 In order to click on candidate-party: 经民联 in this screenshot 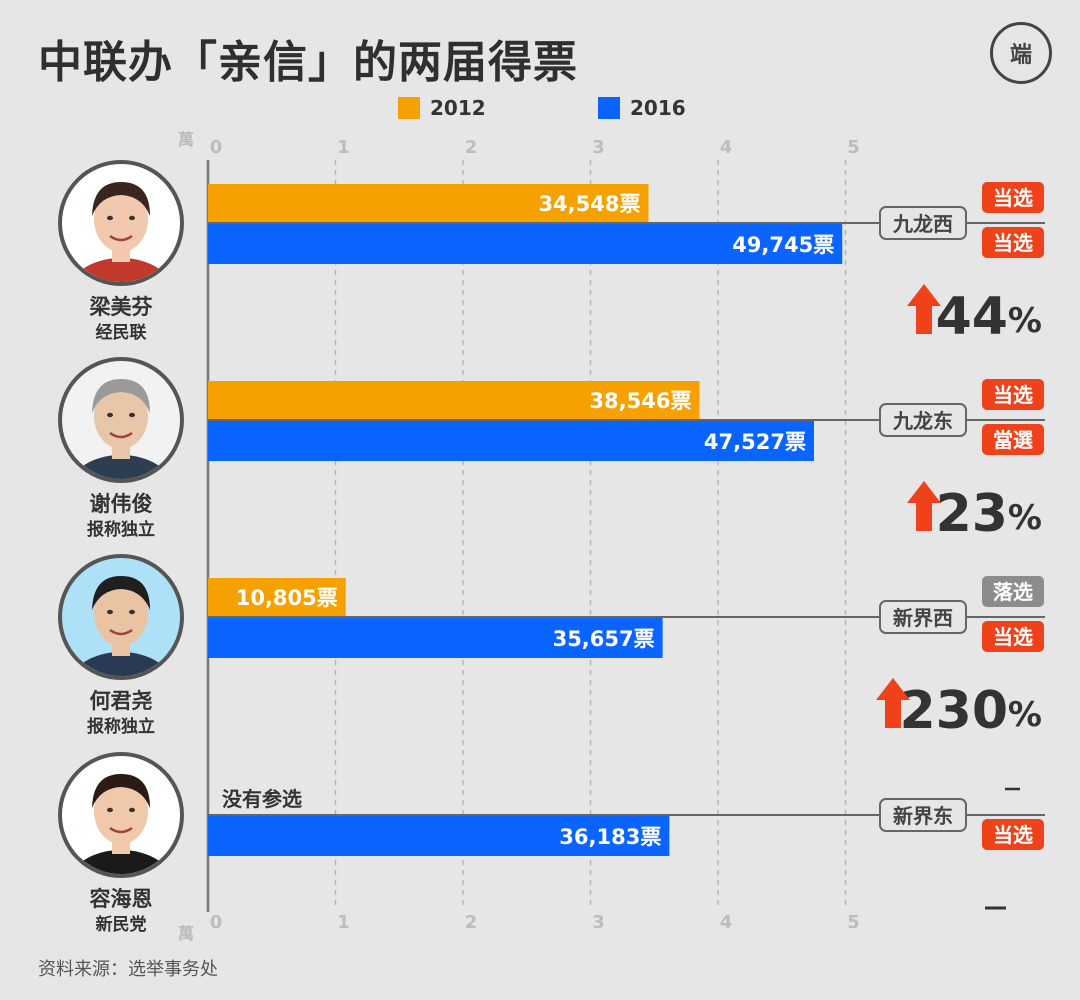, I will do `click(121, 333)`.